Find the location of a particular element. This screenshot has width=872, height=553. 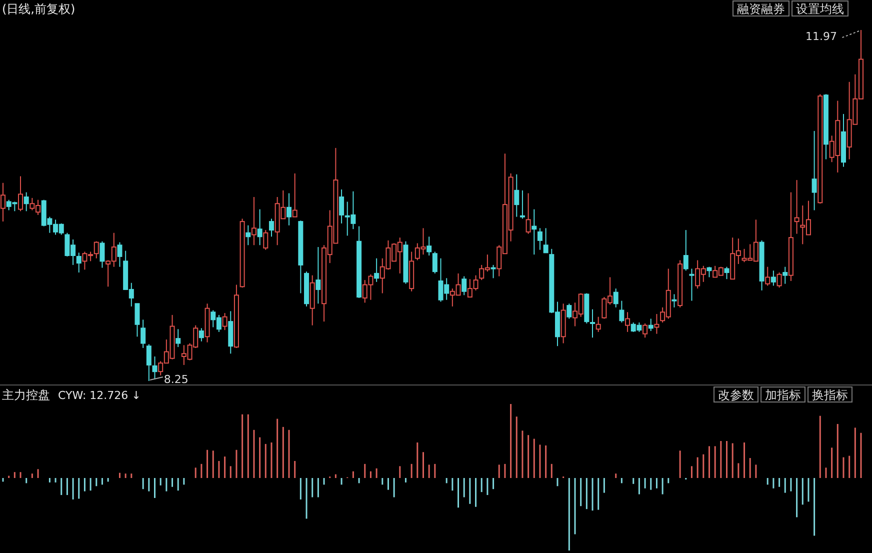

button: 加指标 is located at coordinates (783, 394).